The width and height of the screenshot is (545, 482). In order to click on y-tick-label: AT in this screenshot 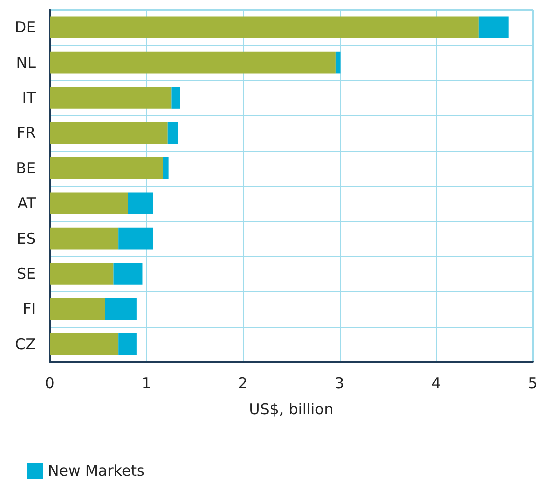, I will do `click(27, 203)`.